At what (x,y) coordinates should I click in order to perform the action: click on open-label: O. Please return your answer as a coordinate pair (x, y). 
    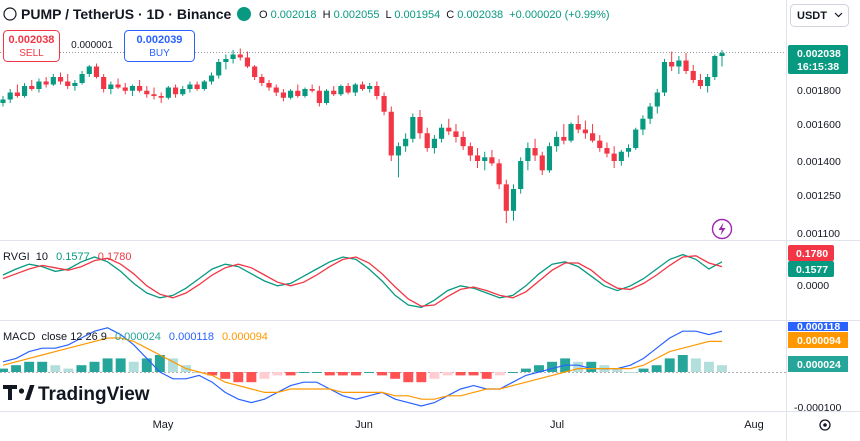
    Looking at the image, I should click on (263, 15).